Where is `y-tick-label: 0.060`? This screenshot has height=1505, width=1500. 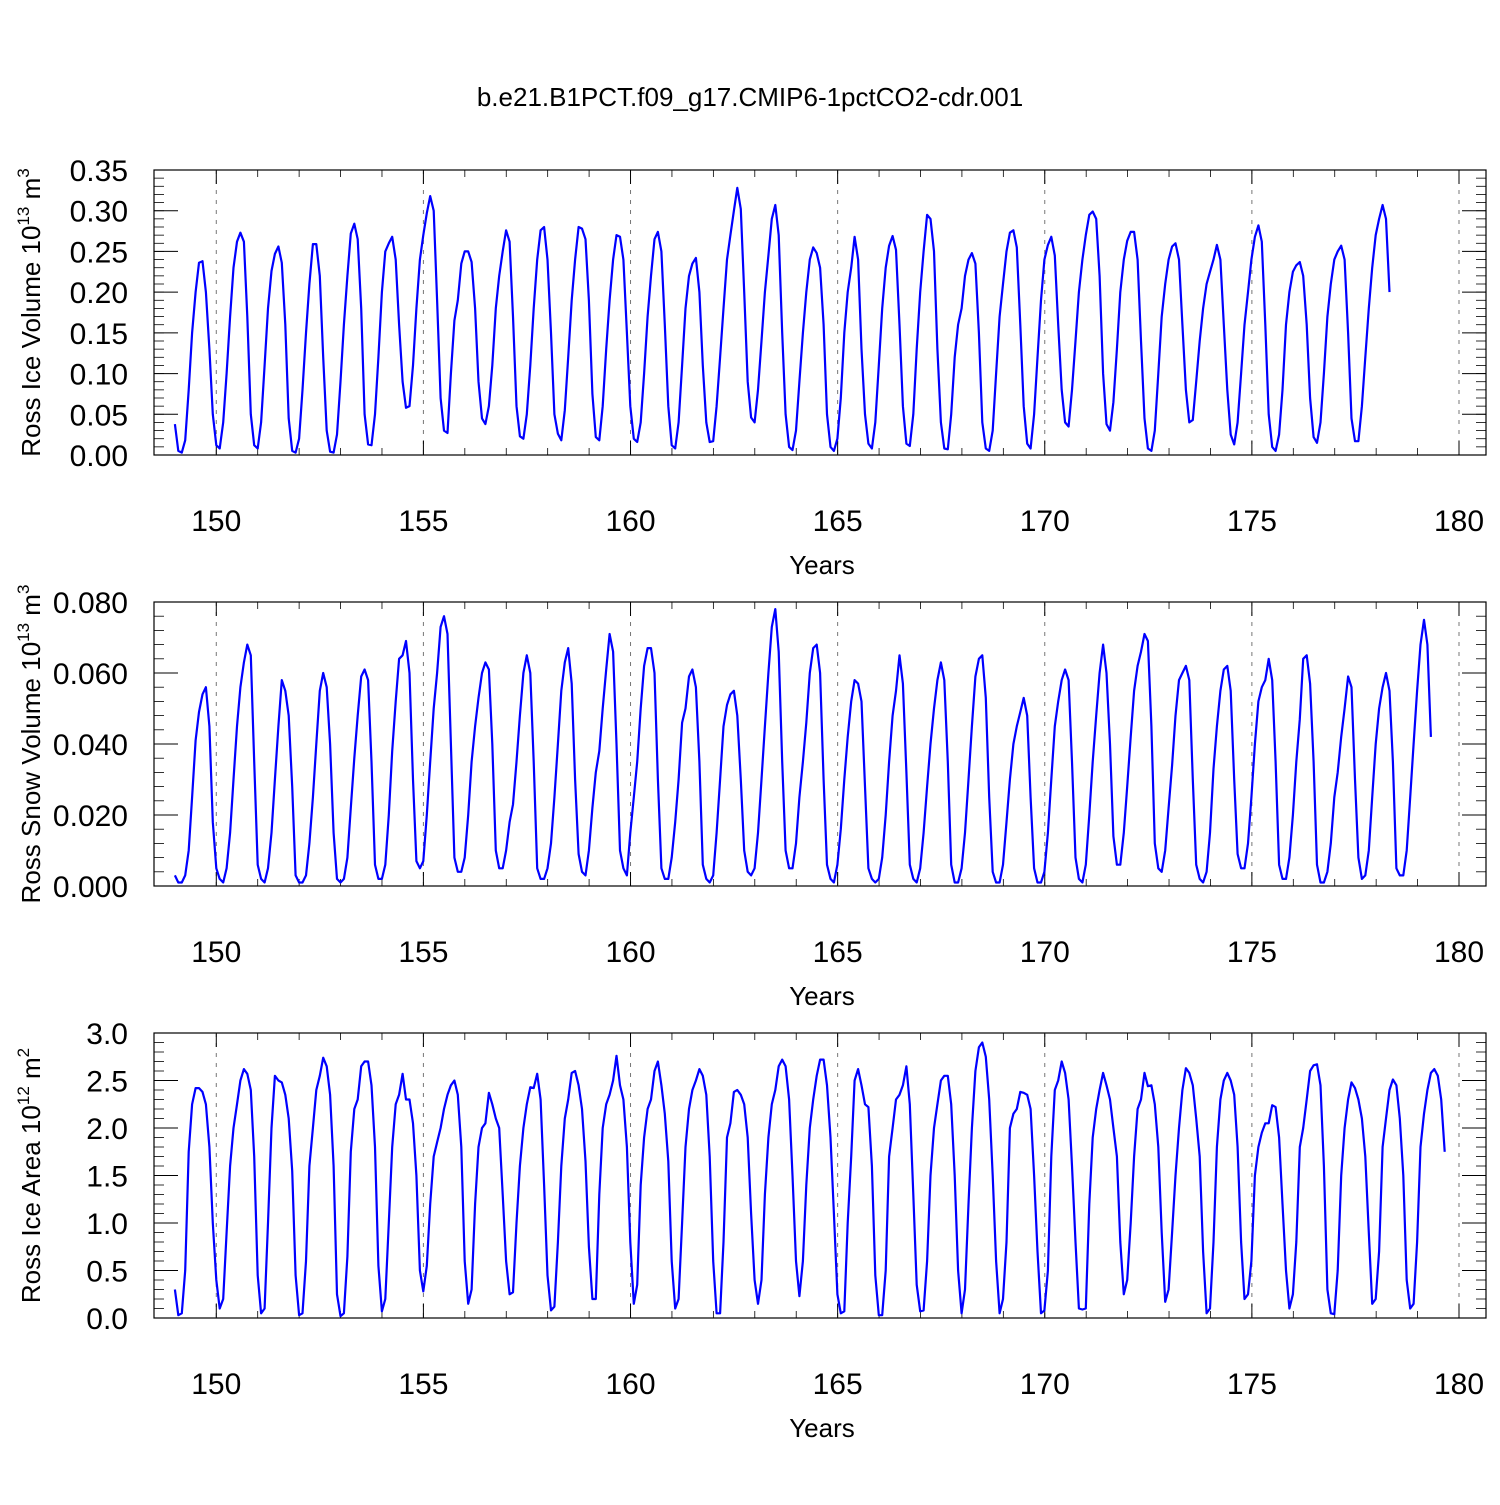 y-tick-label: 0.060 is located at coordinates (90, 674).